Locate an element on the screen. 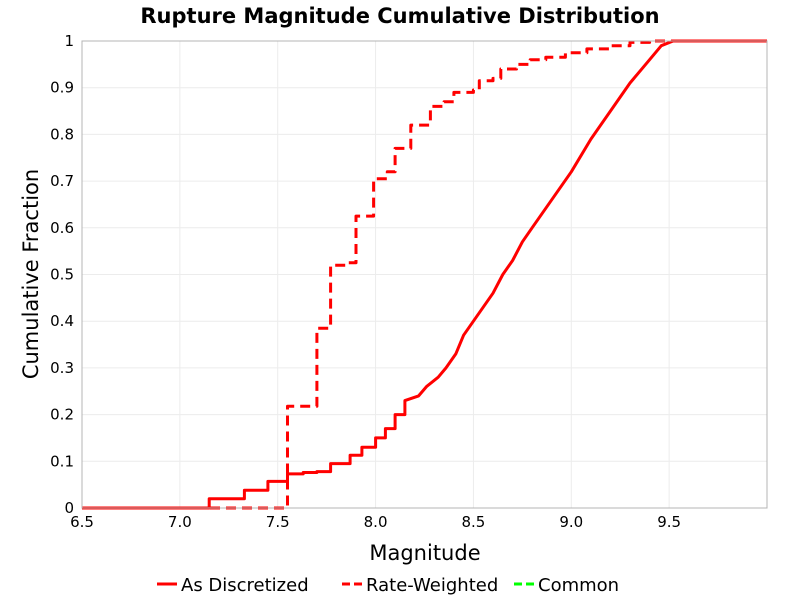 The height and width of the screenshot is (600, 800). x-tick-label: 8.0 is located at coordinates (376, 522).